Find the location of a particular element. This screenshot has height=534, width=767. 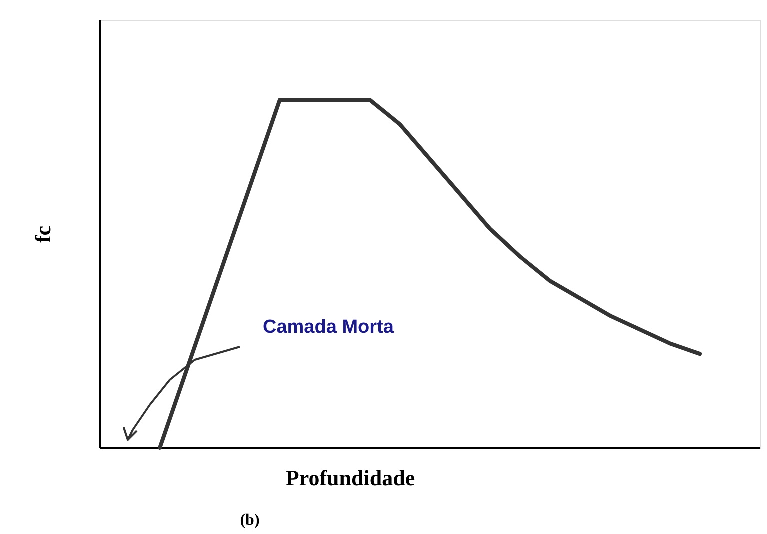

text: (b) is located at coordinates (250, 520).